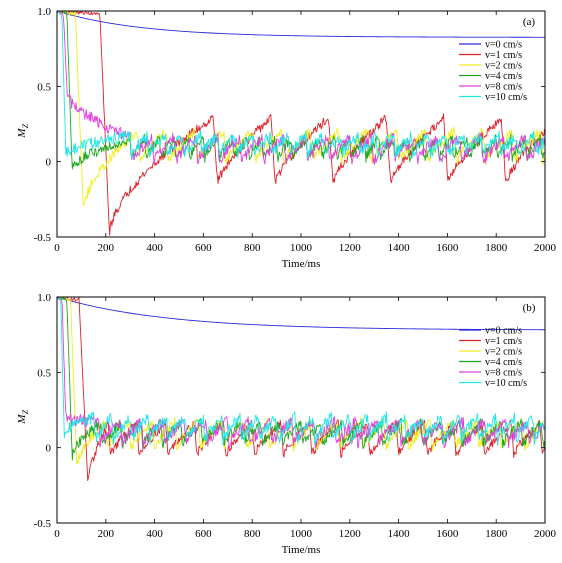 The height and width of the screenshot is (563, 562). What do you see at coordinates (529, 22) in the screenshot?
I see `panel-label: (a)` at bounding box center [529, 22].